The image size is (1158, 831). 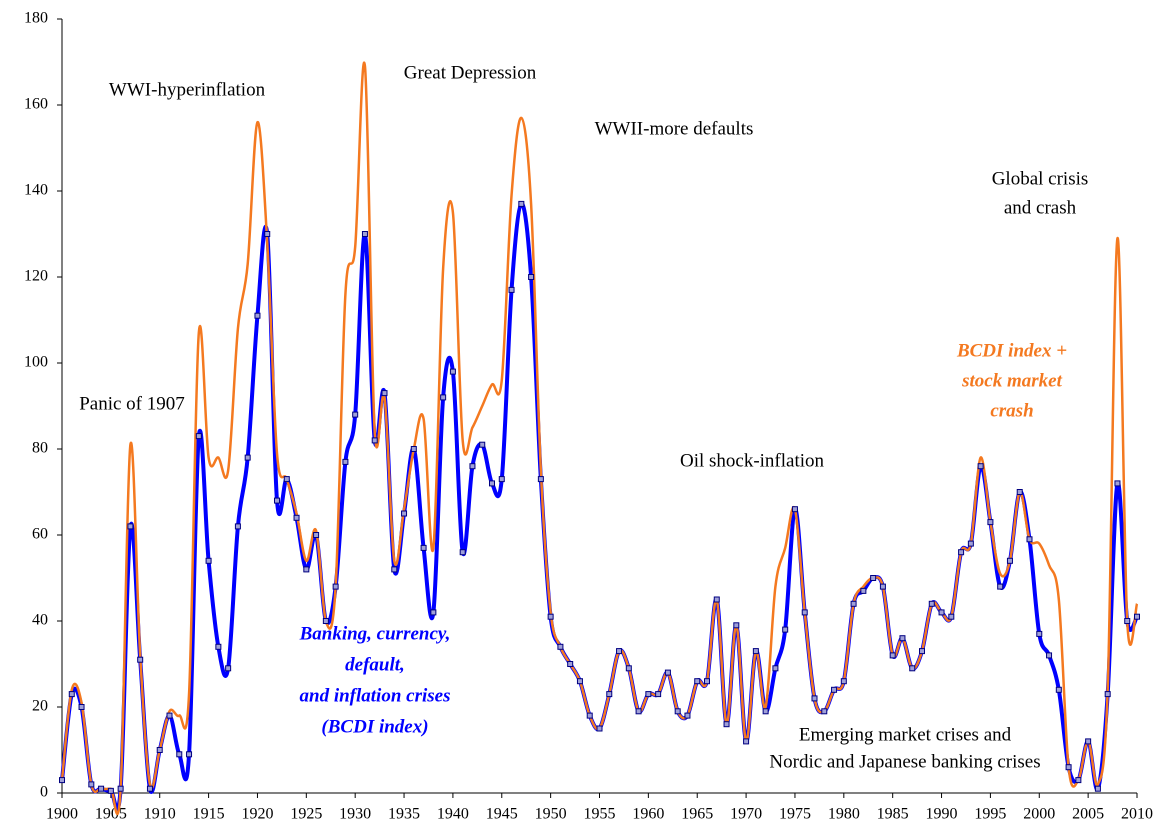 What do you see at coordinates (551, 814) in the screenshot?
I see `x-tick-label: 1950` at bounding box center [551, 814].